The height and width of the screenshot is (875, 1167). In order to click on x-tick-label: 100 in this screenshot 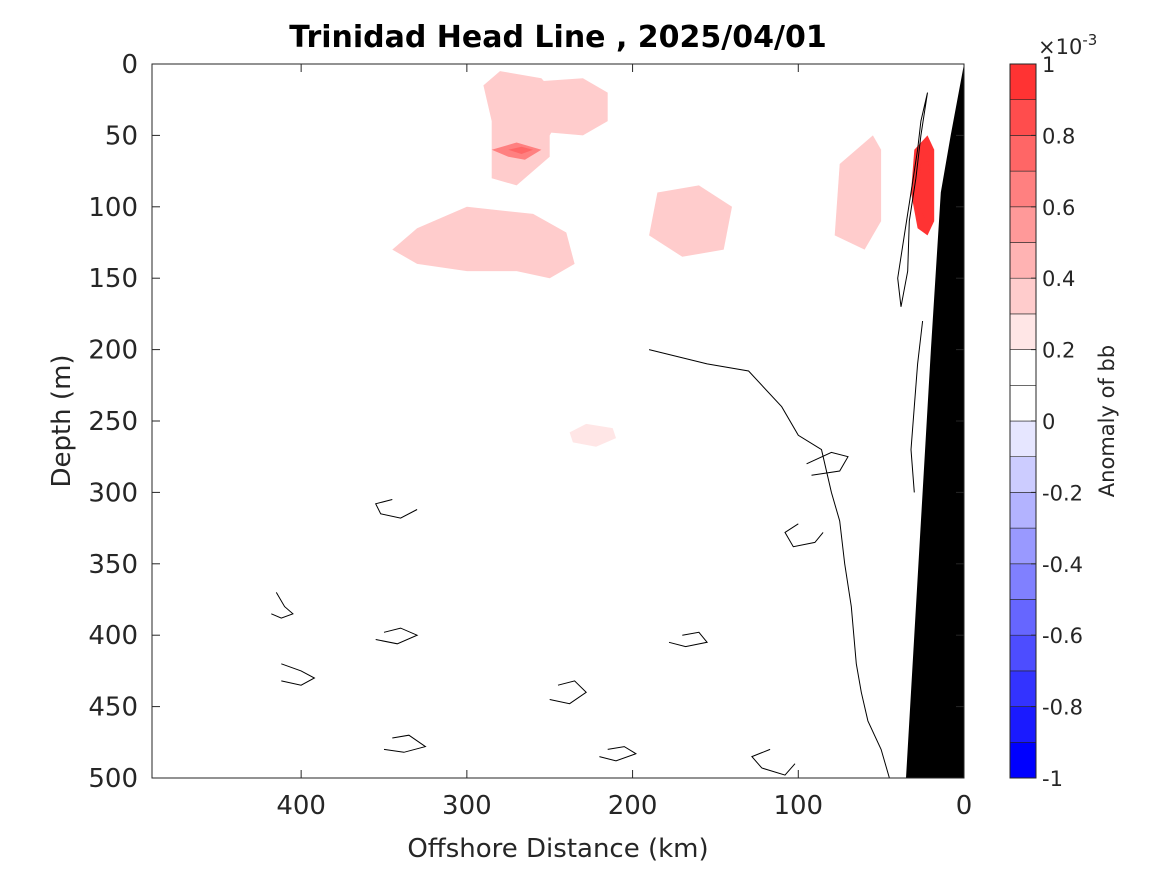, I will do `click(798, 806)`.